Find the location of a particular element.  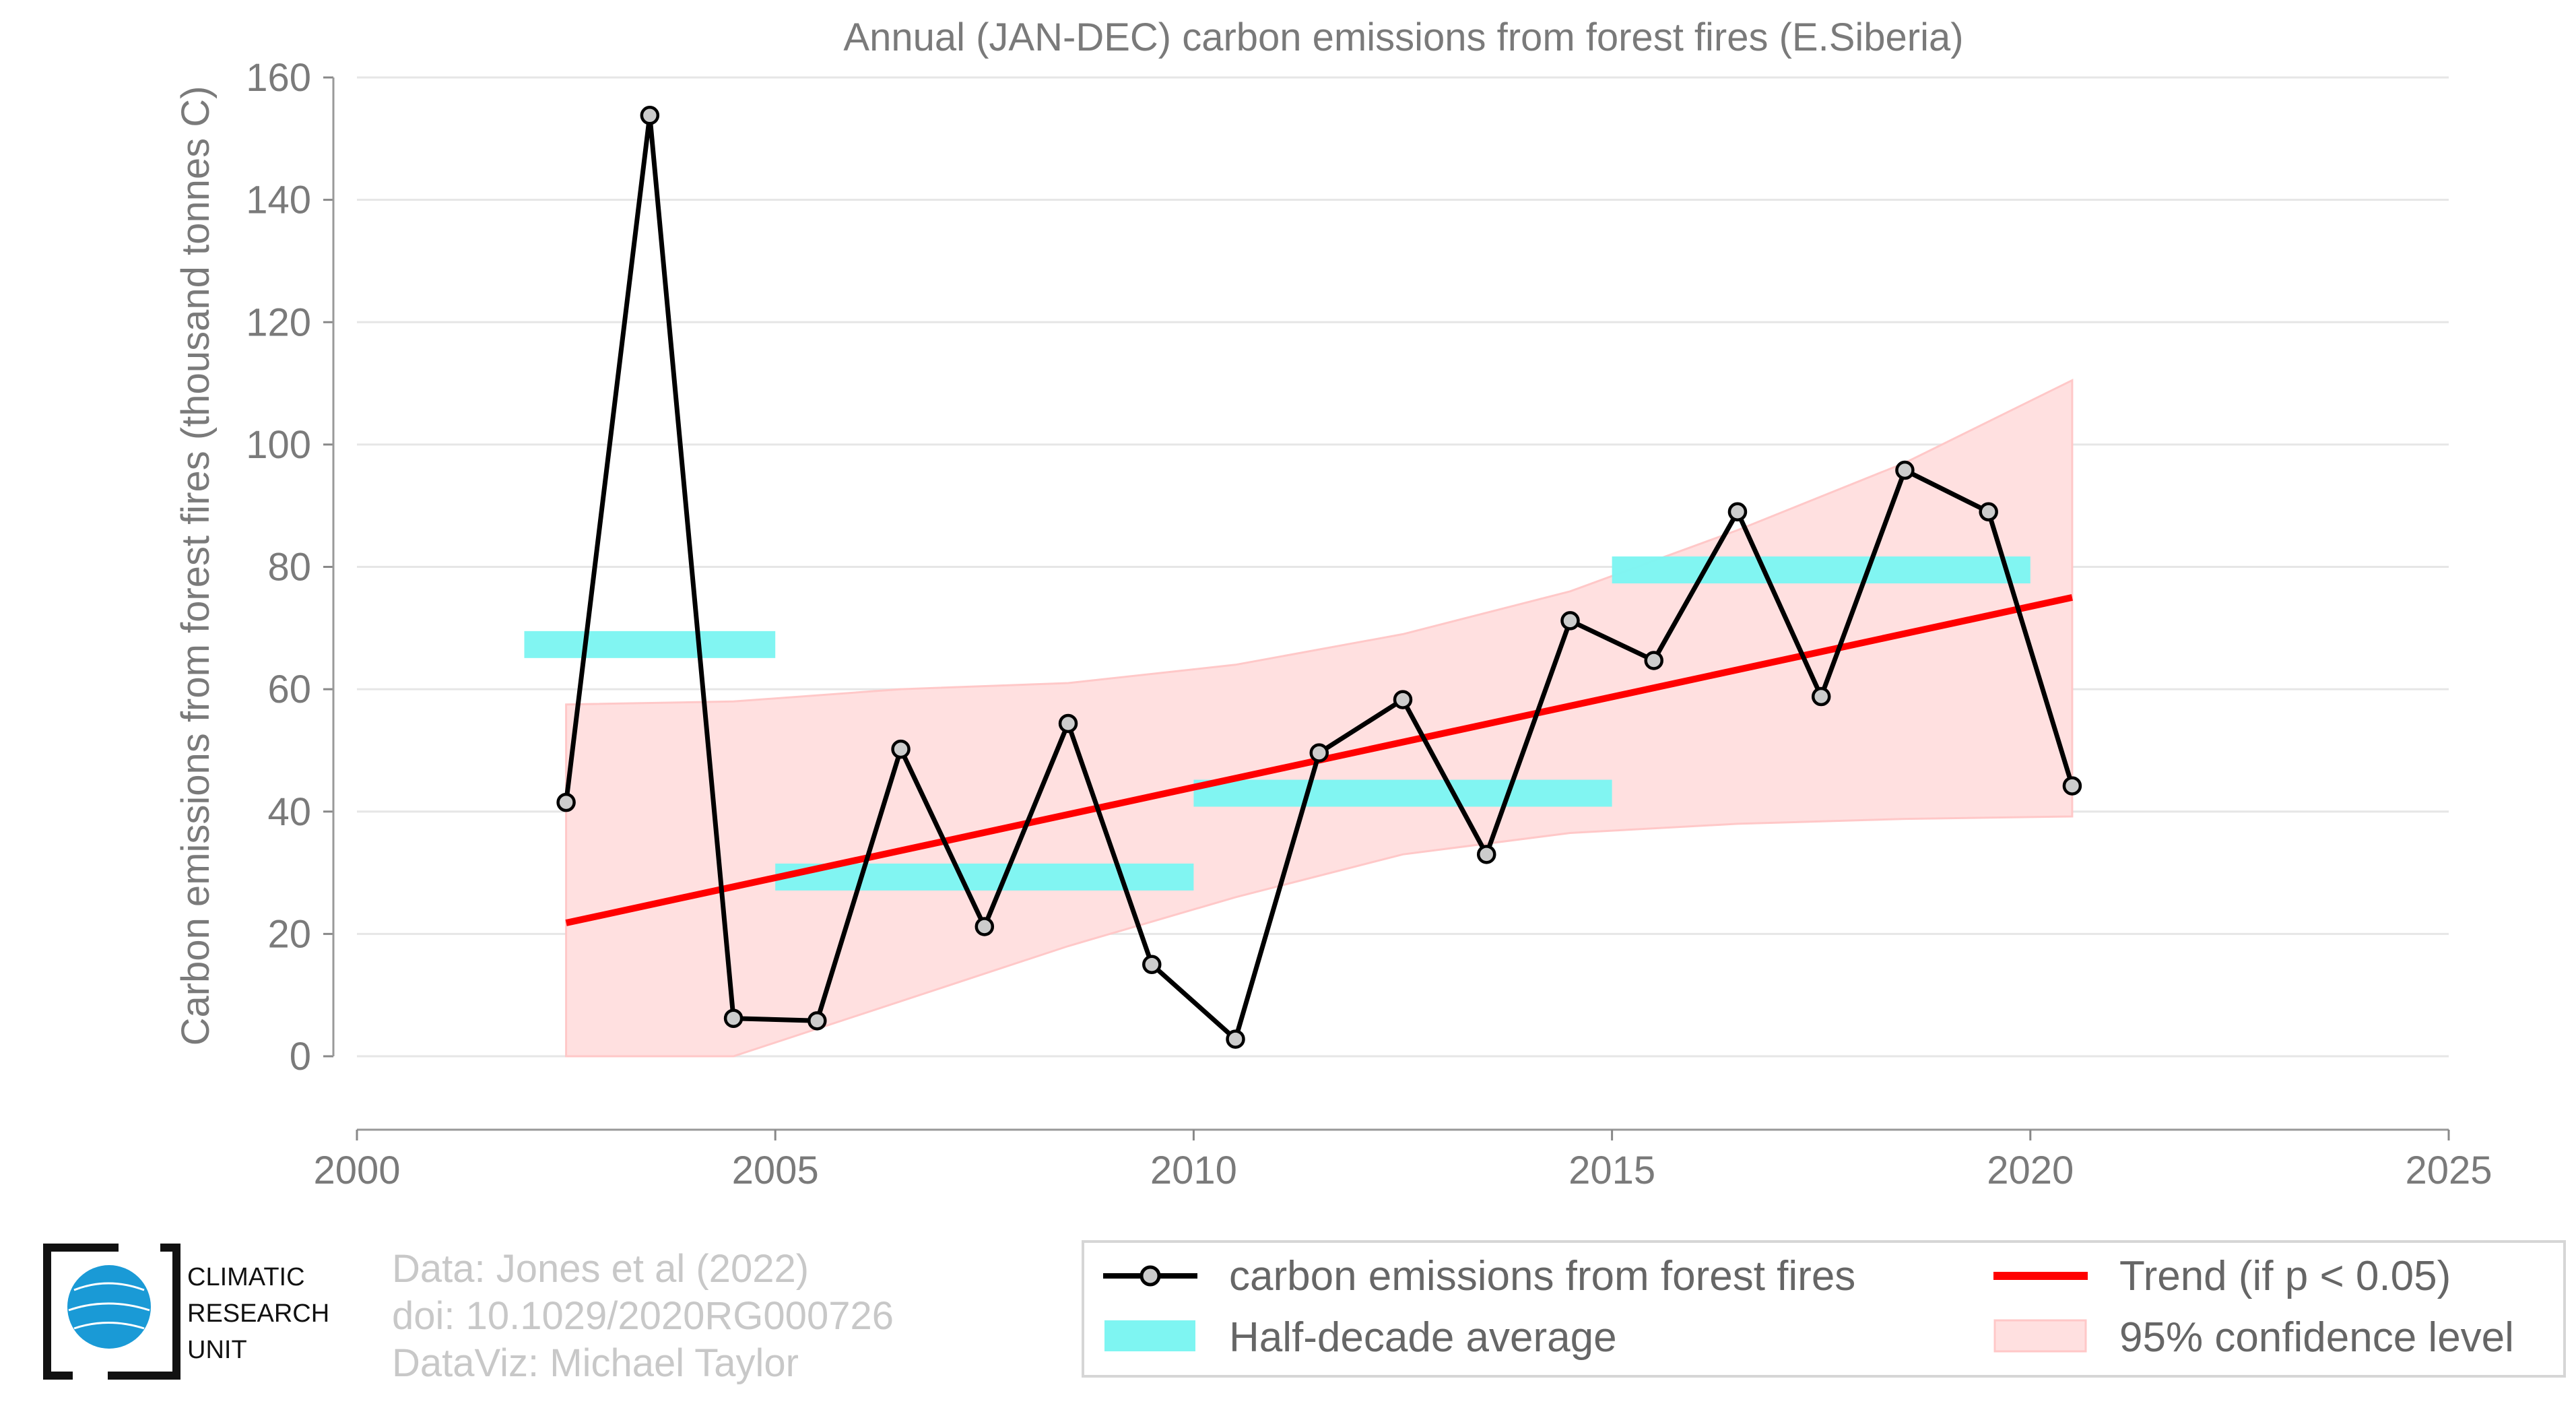

credit-doi: doi: 10.1029/2020RG000726 is located at coordinates (643, 1316).